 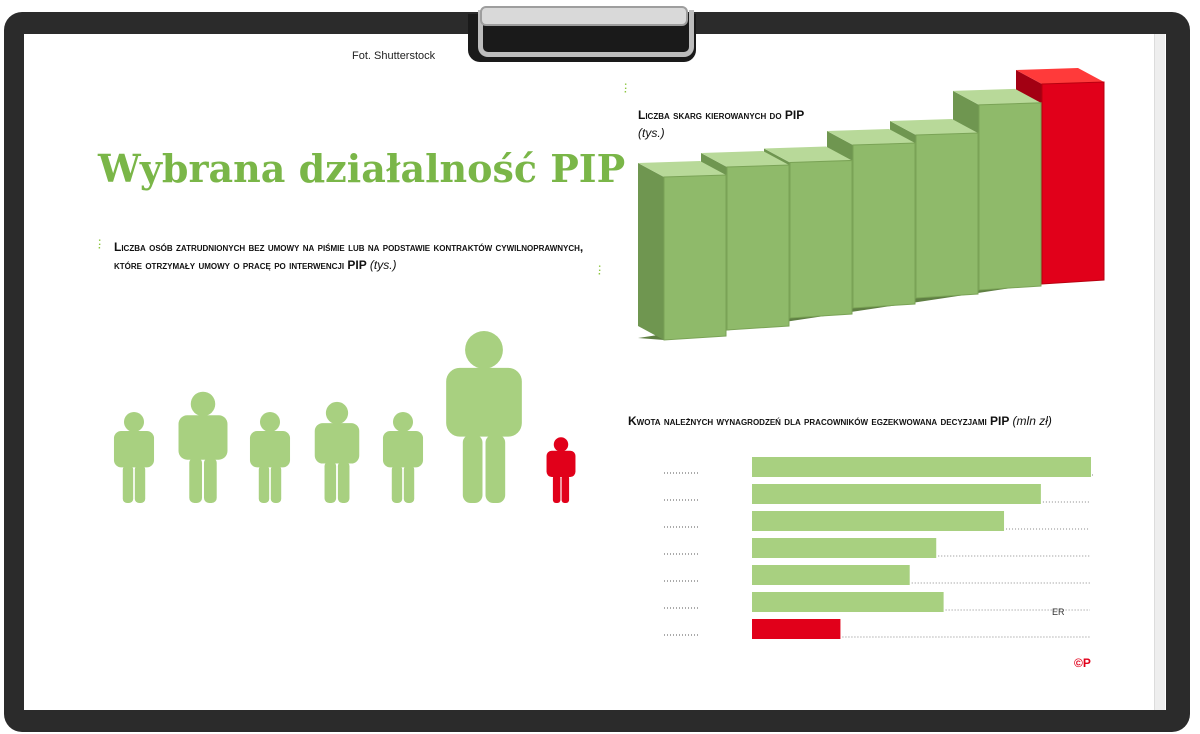 I want to click on clip-wire, so click(x=586, y=33).